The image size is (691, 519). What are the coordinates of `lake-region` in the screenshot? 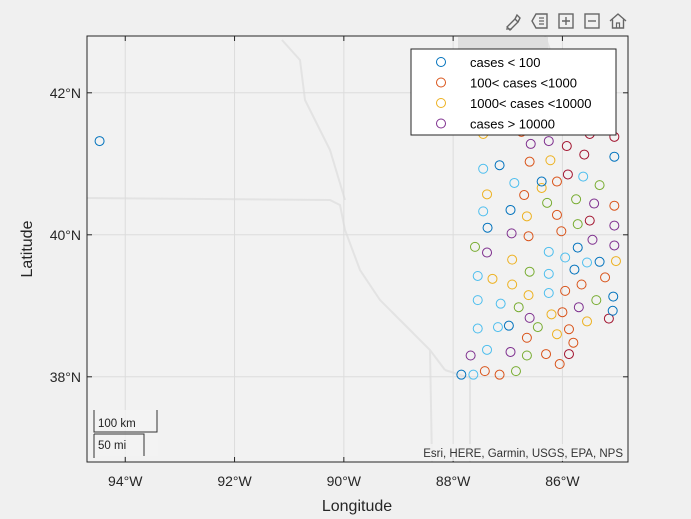 It's located at (503, 43).